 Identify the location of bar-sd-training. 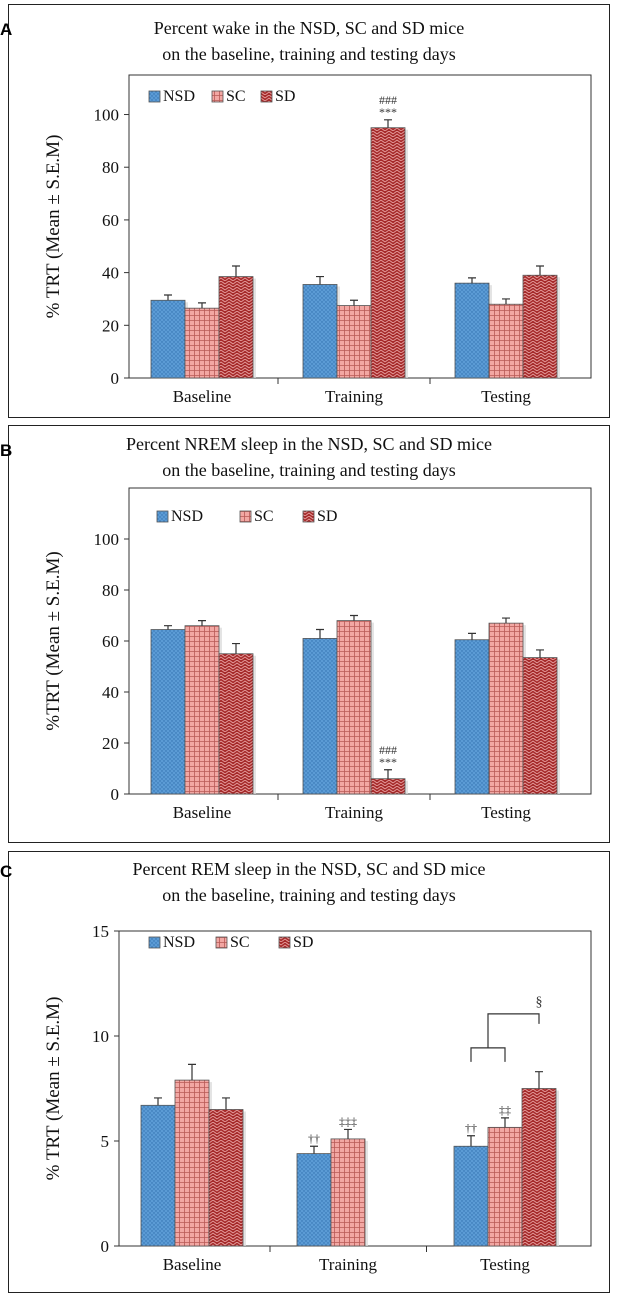
(388, 786).